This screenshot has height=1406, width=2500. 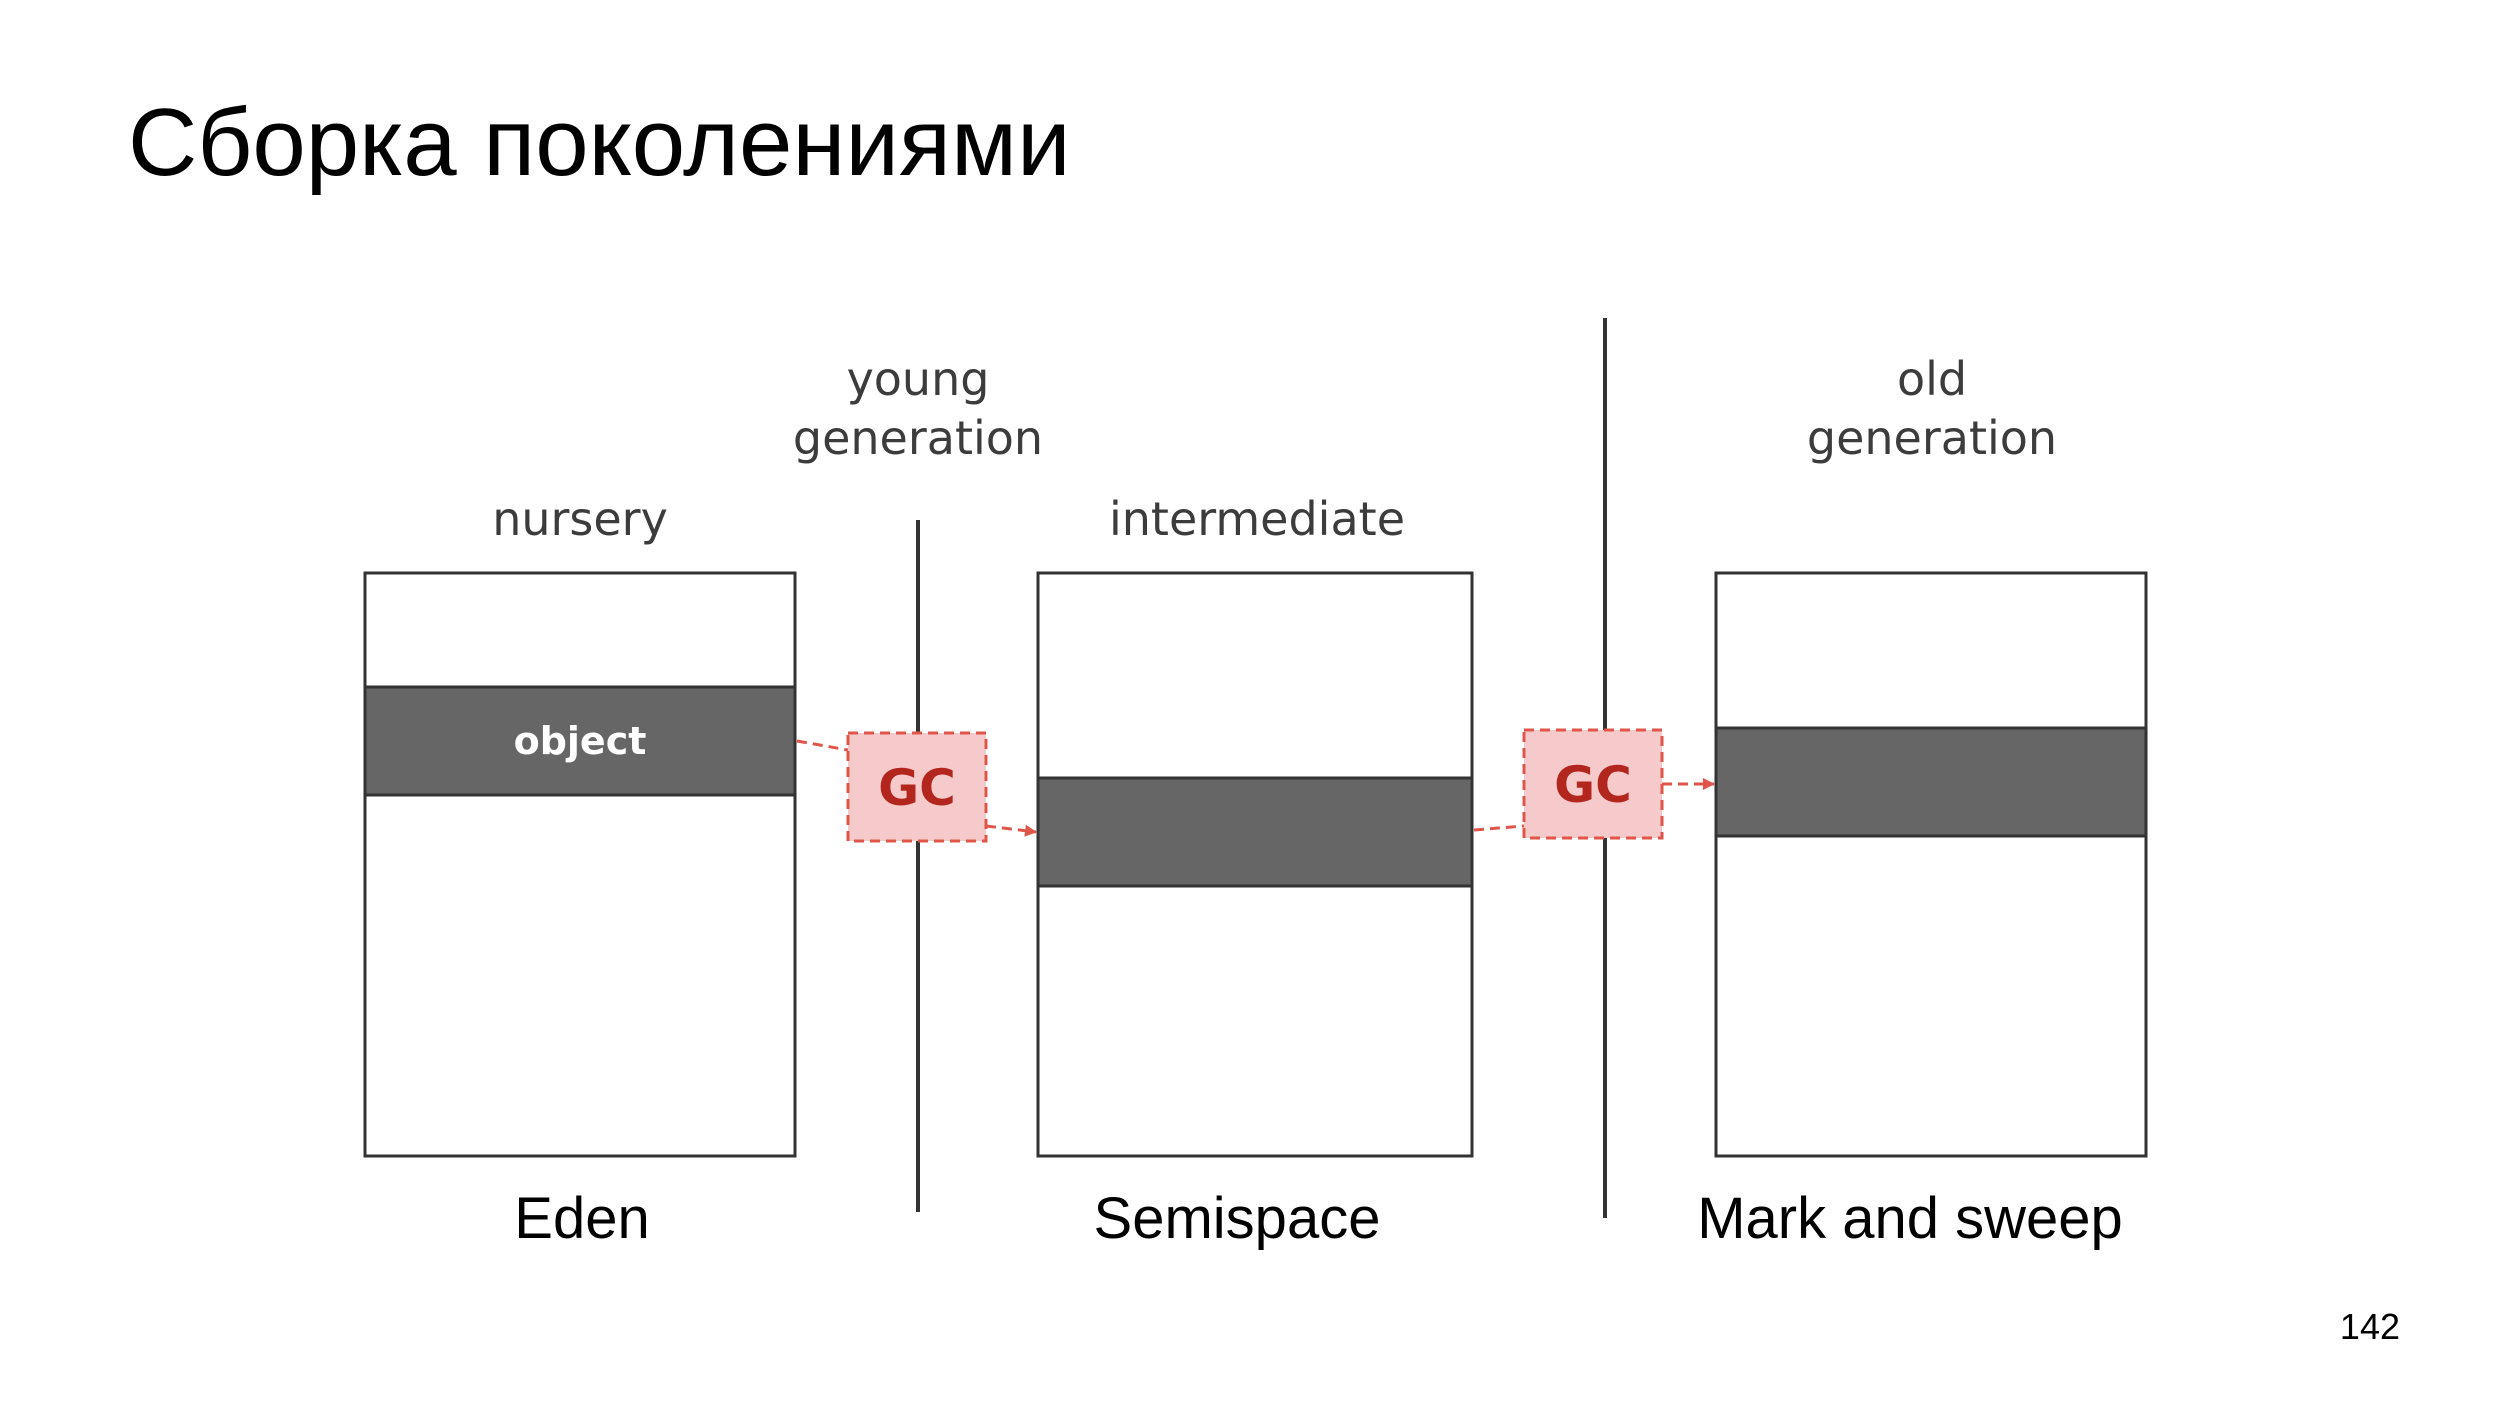 I want to click on old-generation-box, so click(x=1931, y=864).